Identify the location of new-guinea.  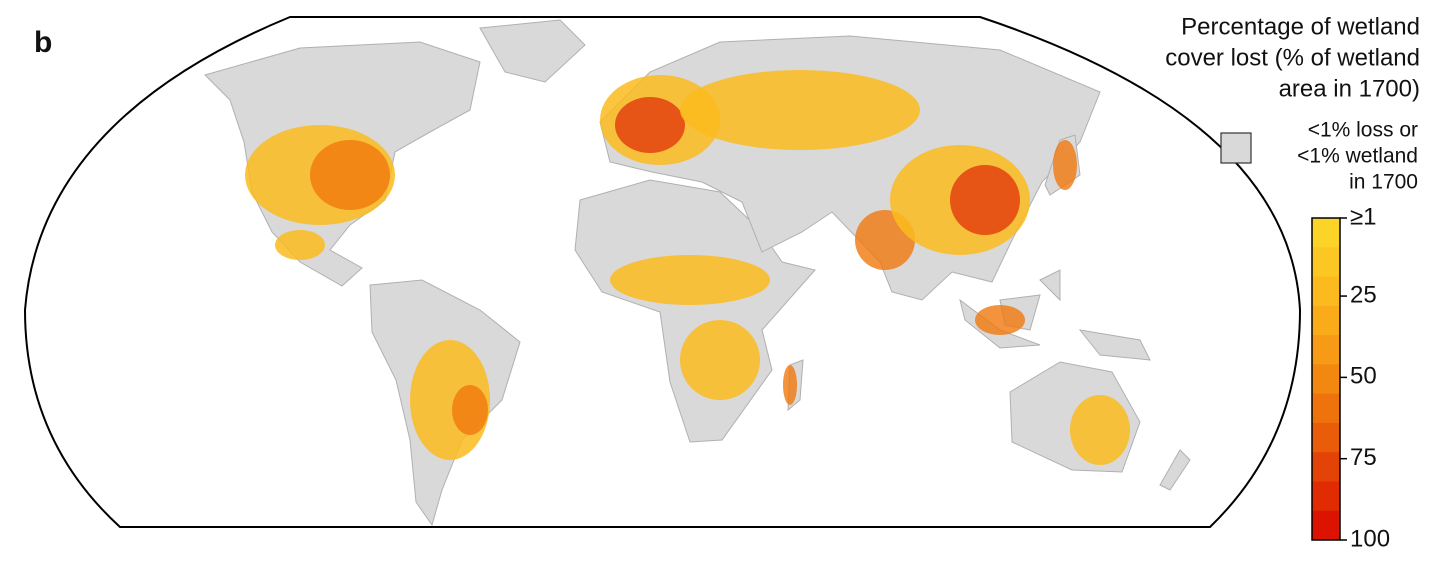
(1114, 345).